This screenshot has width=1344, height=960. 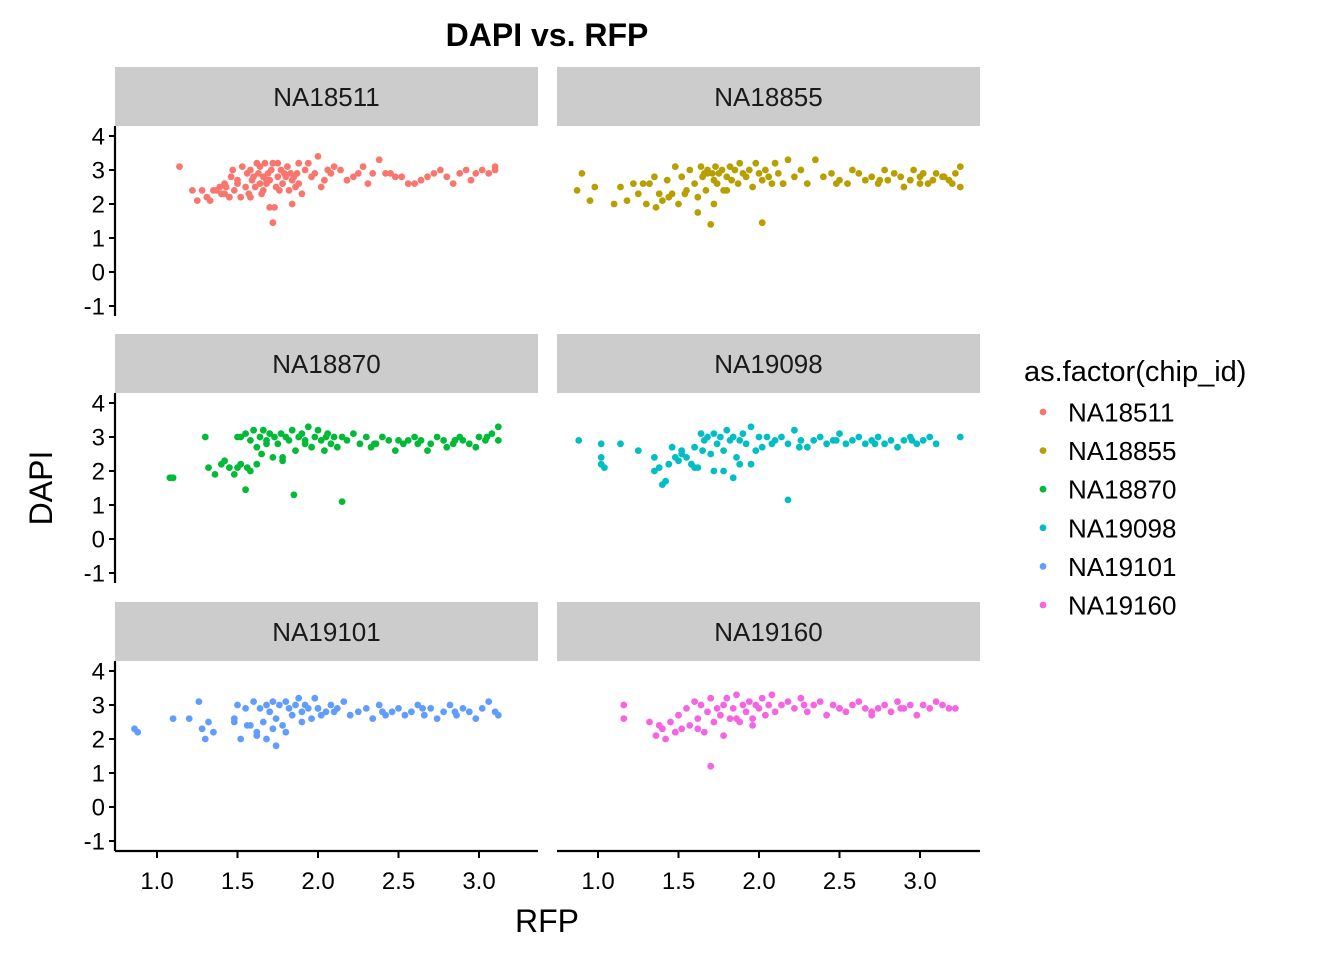 I want to click on x-tick-label: 2.5, so click(x=398, y=881).